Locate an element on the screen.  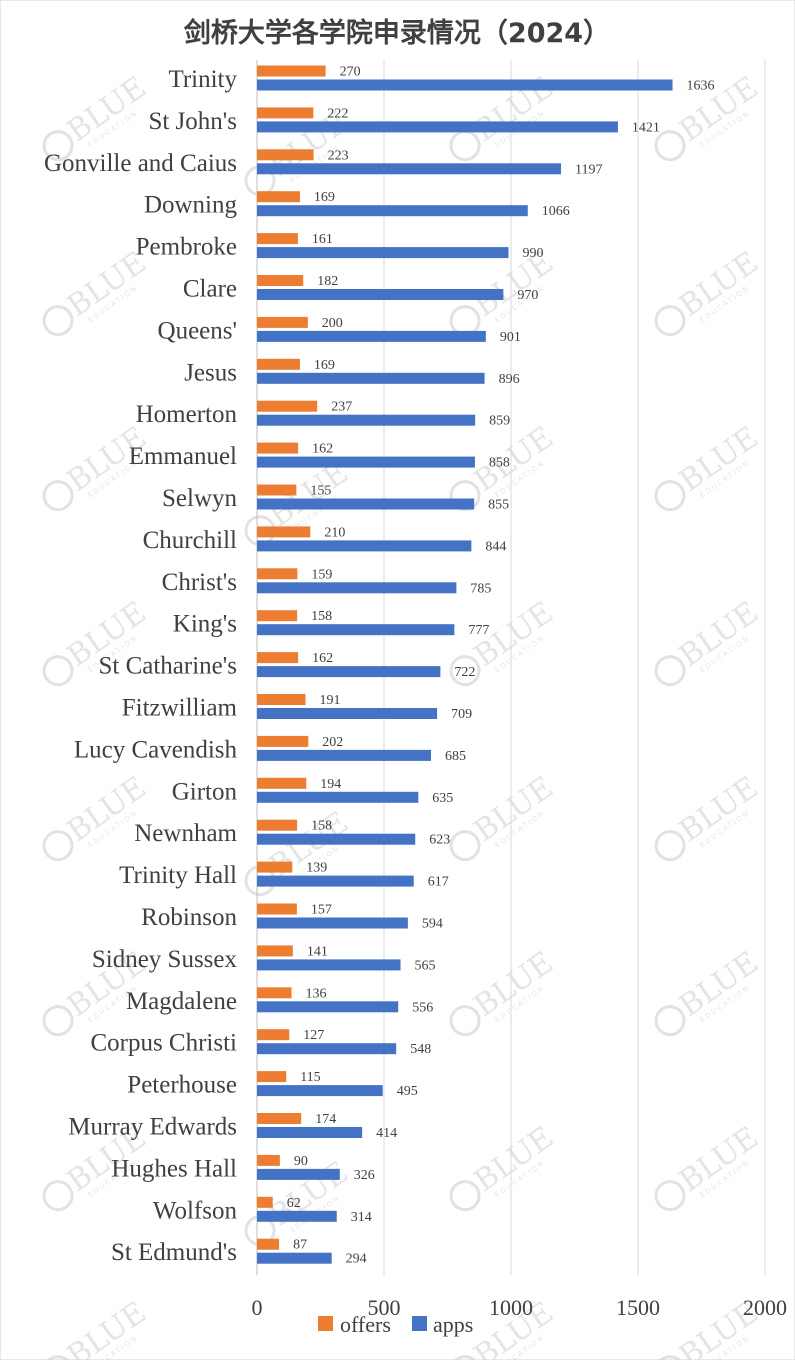
value-label-offers: 202 is located at coordinates (332, 742).